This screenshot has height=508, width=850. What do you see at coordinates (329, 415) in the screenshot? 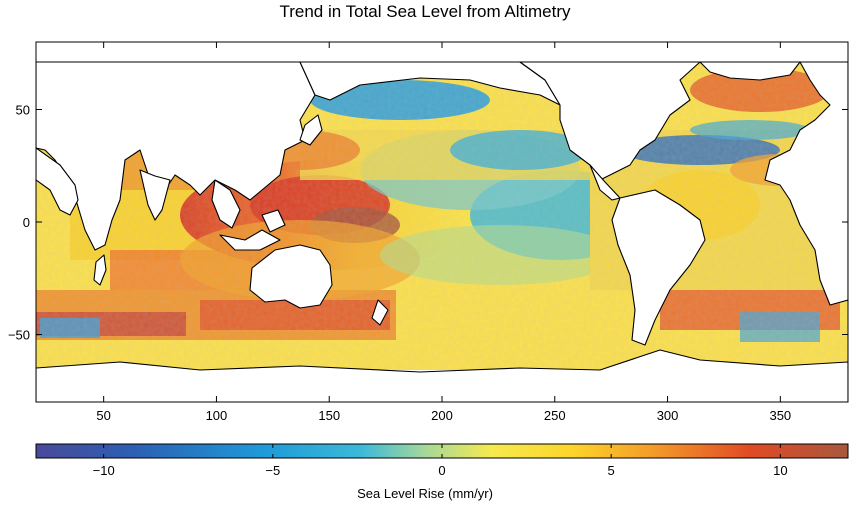
I see `x-tick-label: 150` at bounding box center [329, 415].